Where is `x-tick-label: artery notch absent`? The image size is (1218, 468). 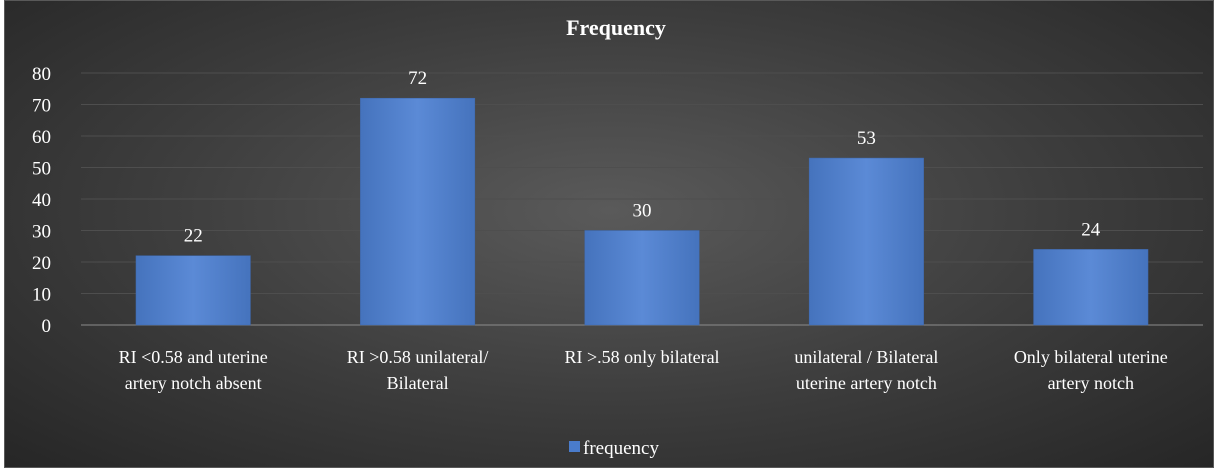 x-tick-label: artery notch absent is located at coordinates (193, 383).